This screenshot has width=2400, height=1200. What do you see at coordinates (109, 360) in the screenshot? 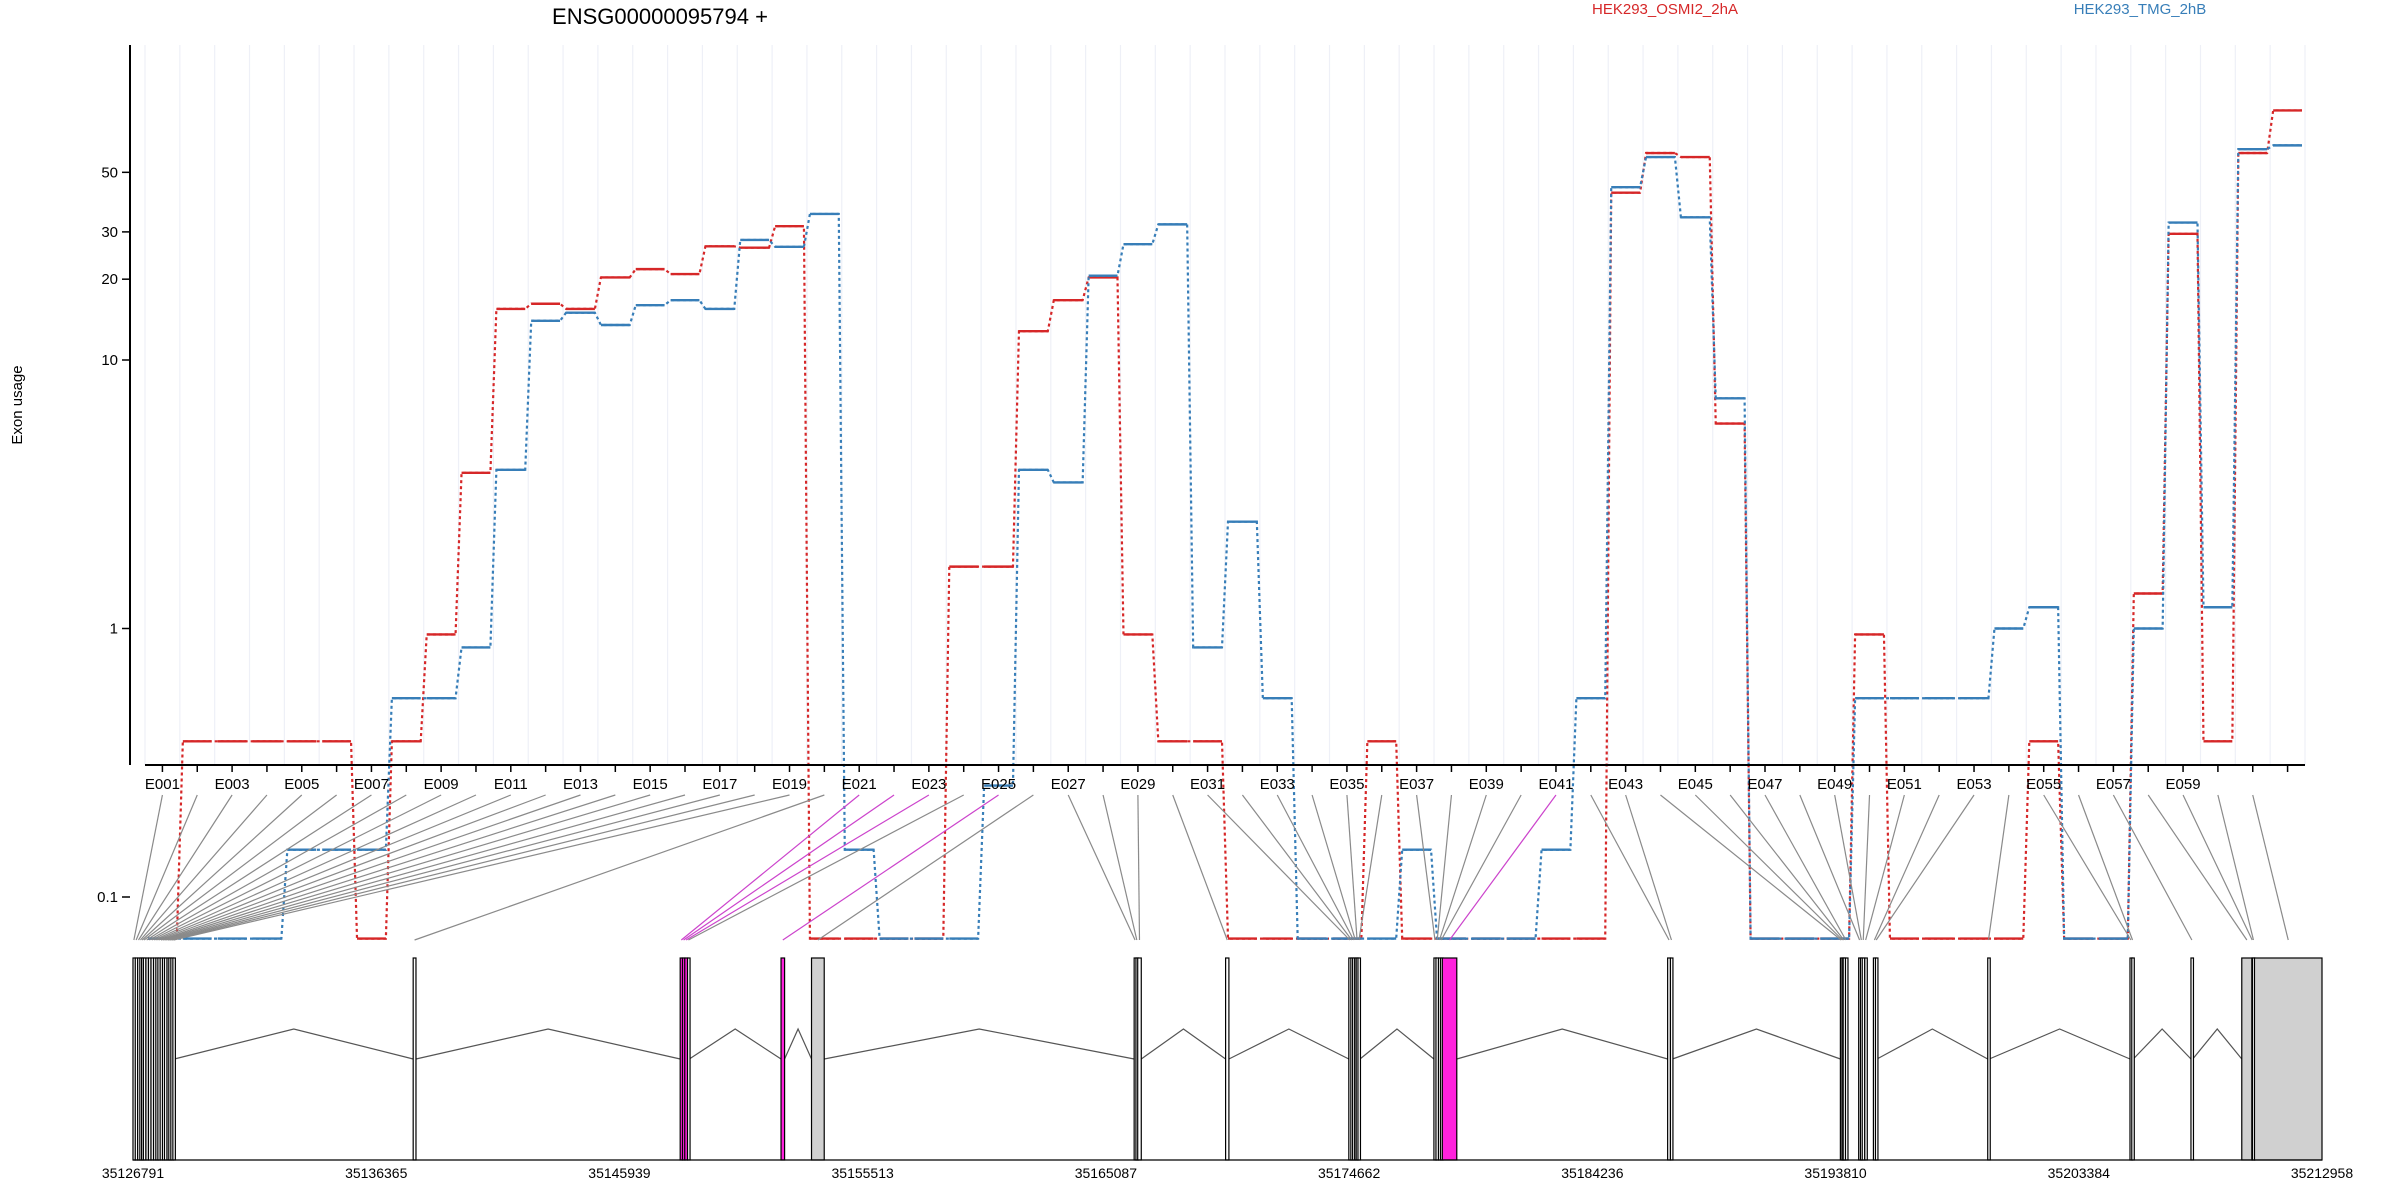
I see `y-tick-label-2: 10` at bounding box center [109, 360].